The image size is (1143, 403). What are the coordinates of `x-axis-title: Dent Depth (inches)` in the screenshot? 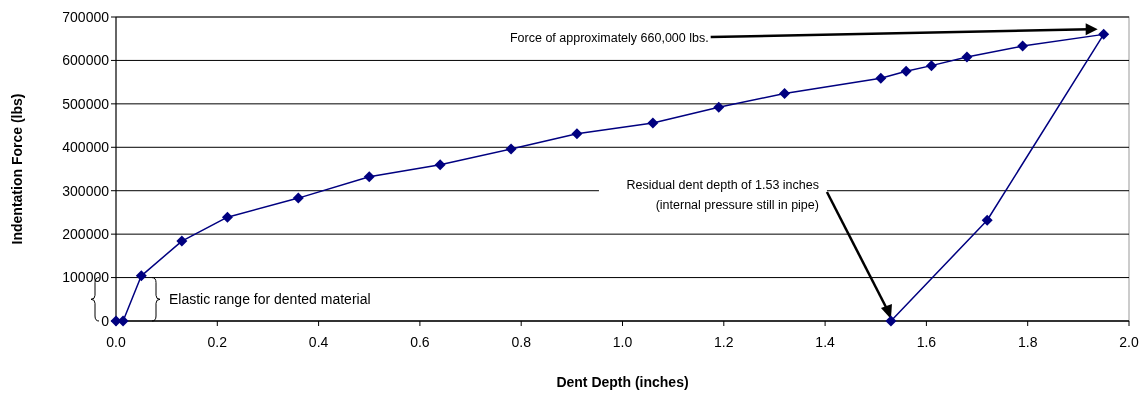 It's located at (622, 382).